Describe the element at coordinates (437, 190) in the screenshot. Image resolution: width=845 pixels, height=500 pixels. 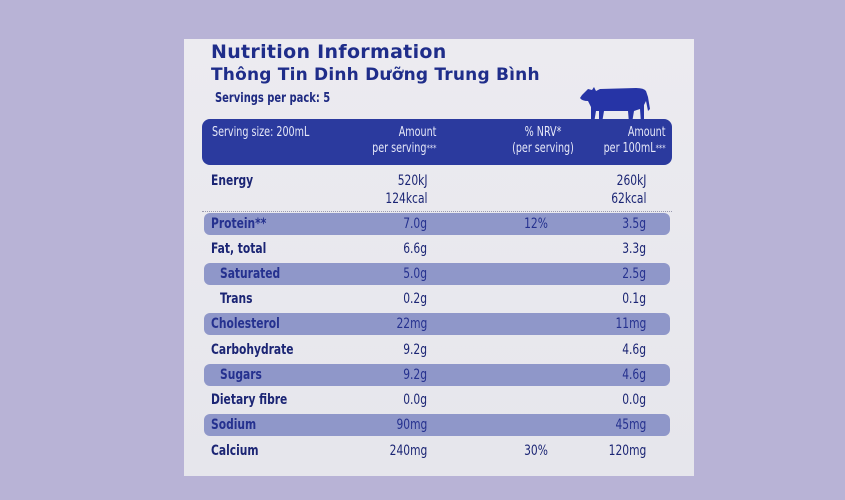
I see `table-row-energy: Energy 520kJ 124kcal 260kJ 62kcal` at that location.